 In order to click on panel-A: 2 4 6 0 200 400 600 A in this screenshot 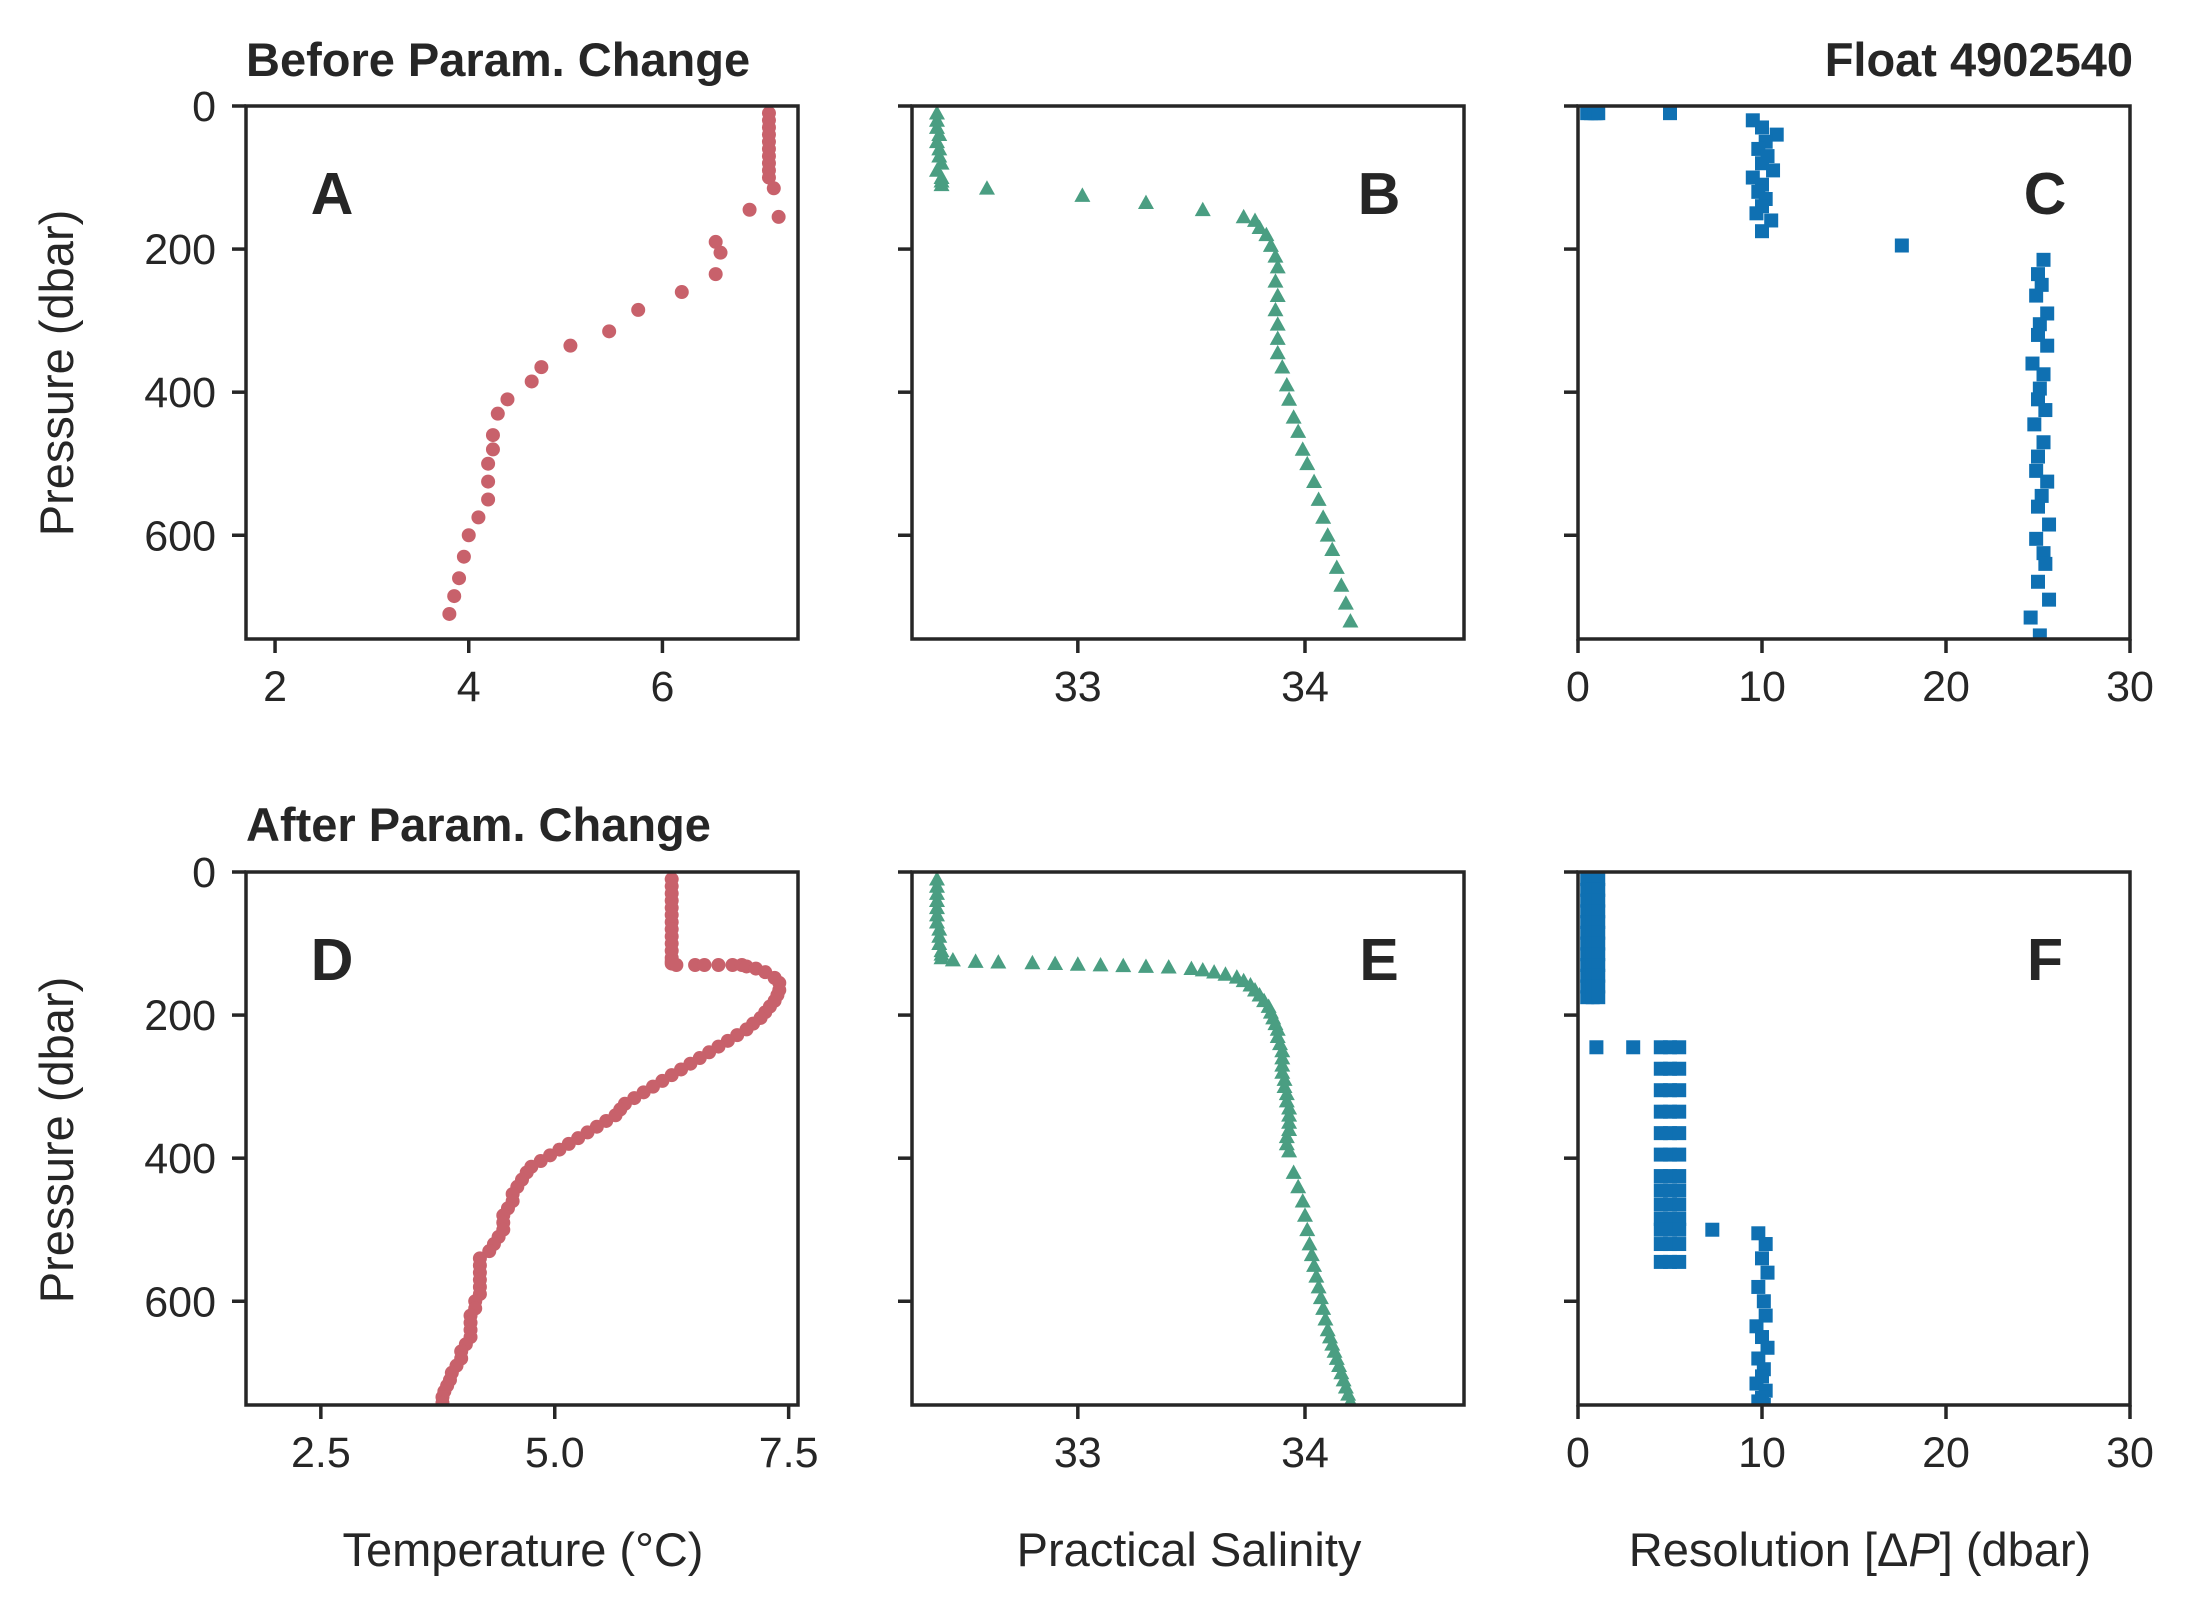, I will do `click(472, 397)`.